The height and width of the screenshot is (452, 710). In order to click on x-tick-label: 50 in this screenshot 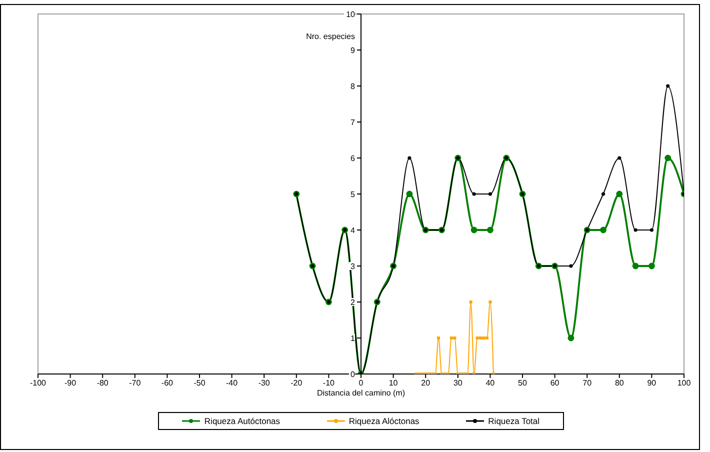, I will do `click(523, 383)`.